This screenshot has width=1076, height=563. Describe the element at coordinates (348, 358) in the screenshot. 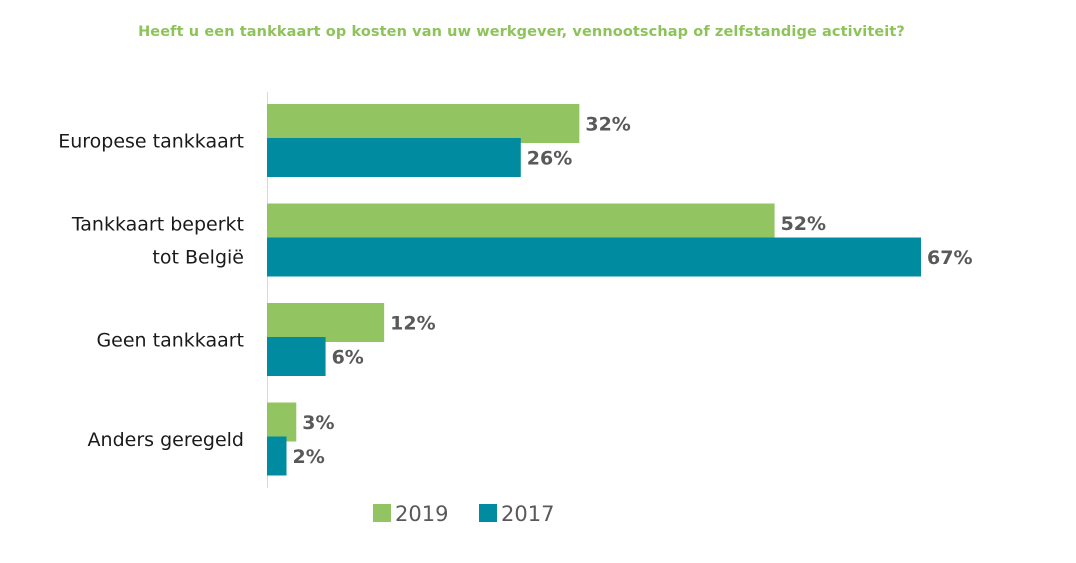

I see `value-label-2017-2: 6%` at that location.